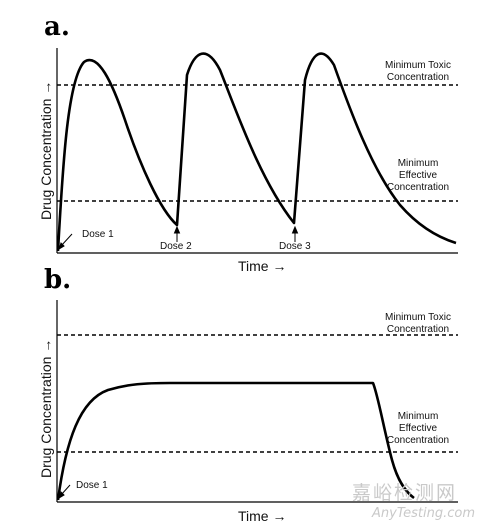  What do you see at coordinates (418, 428) in the screenshot?
I see `panel-b-effective-label: Minimum Effective Concentration` at bounding box center [418, 428].